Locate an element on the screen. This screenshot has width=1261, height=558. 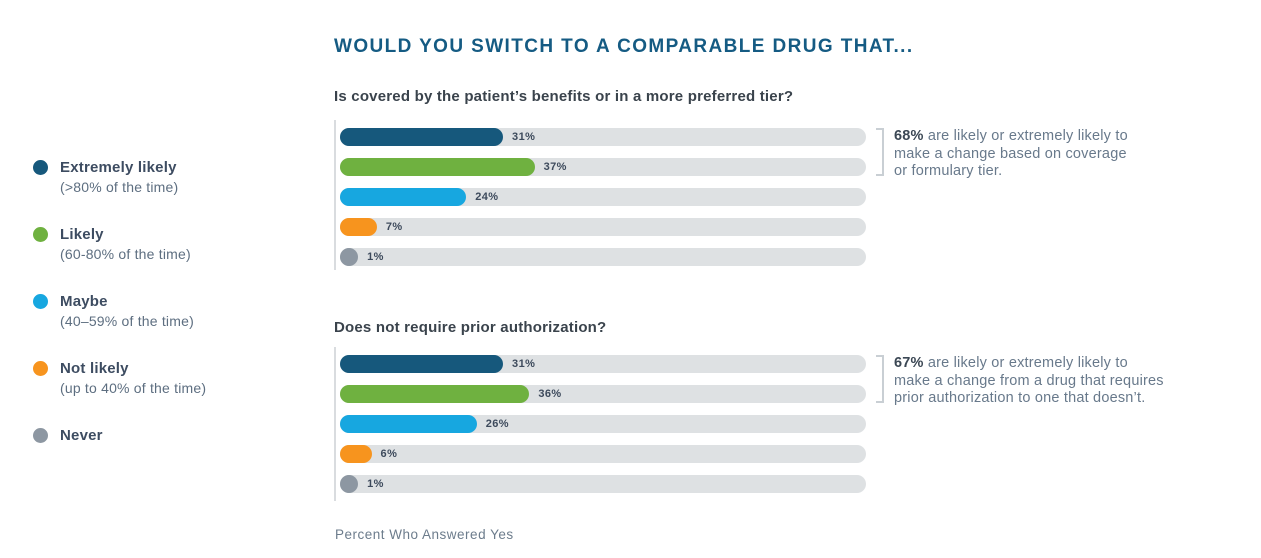
bar-track: 24% is located at coordinates (603, 197).